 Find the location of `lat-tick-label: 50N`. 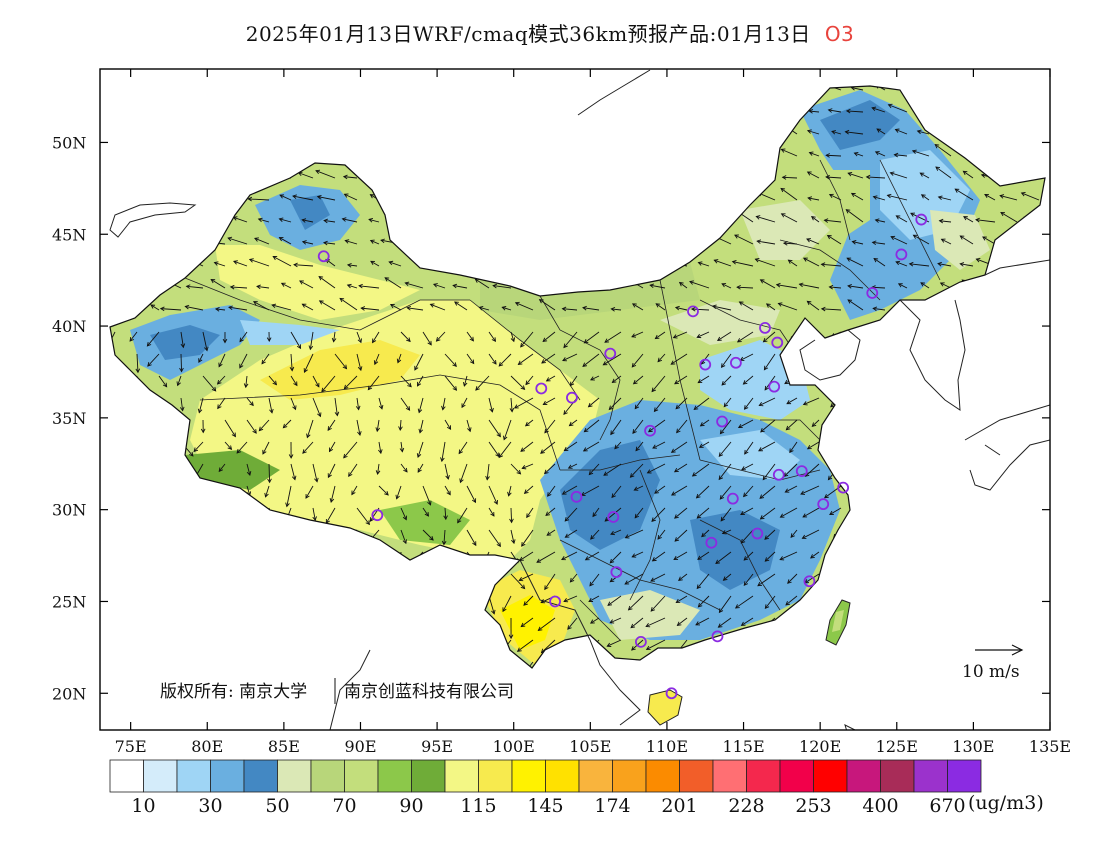

lat-tick-label: 50N is located at coordinates (69, 142).